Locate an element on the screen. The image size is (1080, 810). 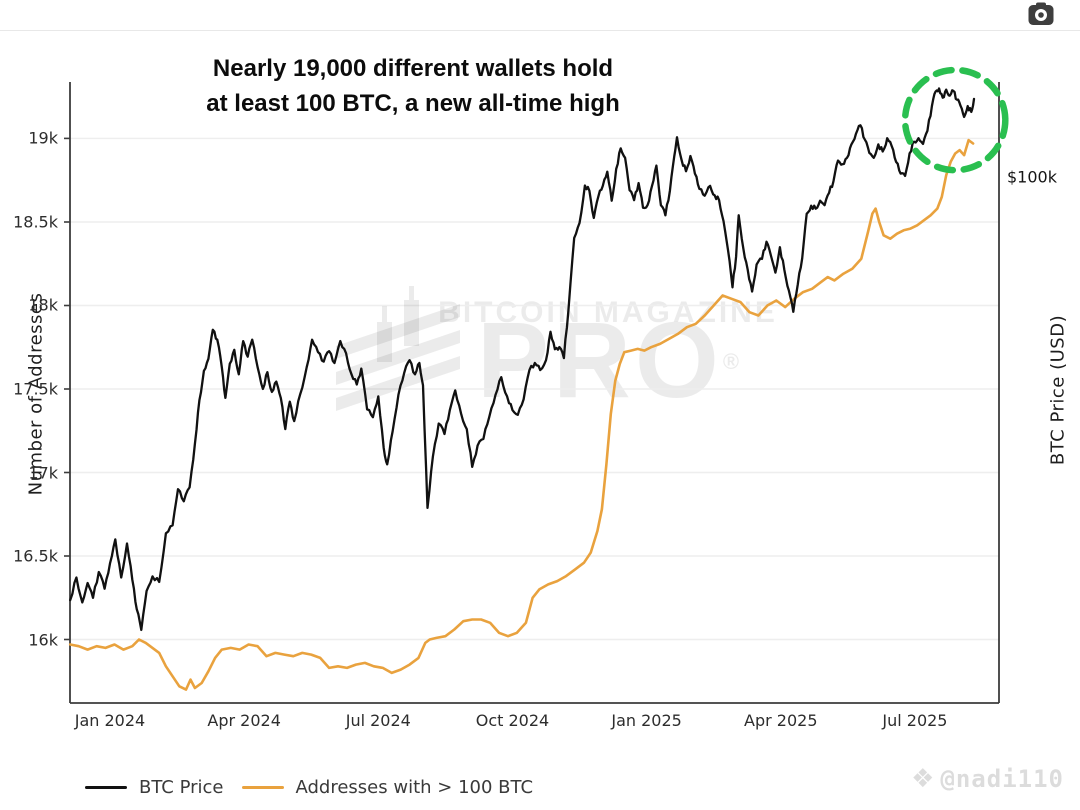
camera-icon-glyph is located at coordinates (1041, 13).